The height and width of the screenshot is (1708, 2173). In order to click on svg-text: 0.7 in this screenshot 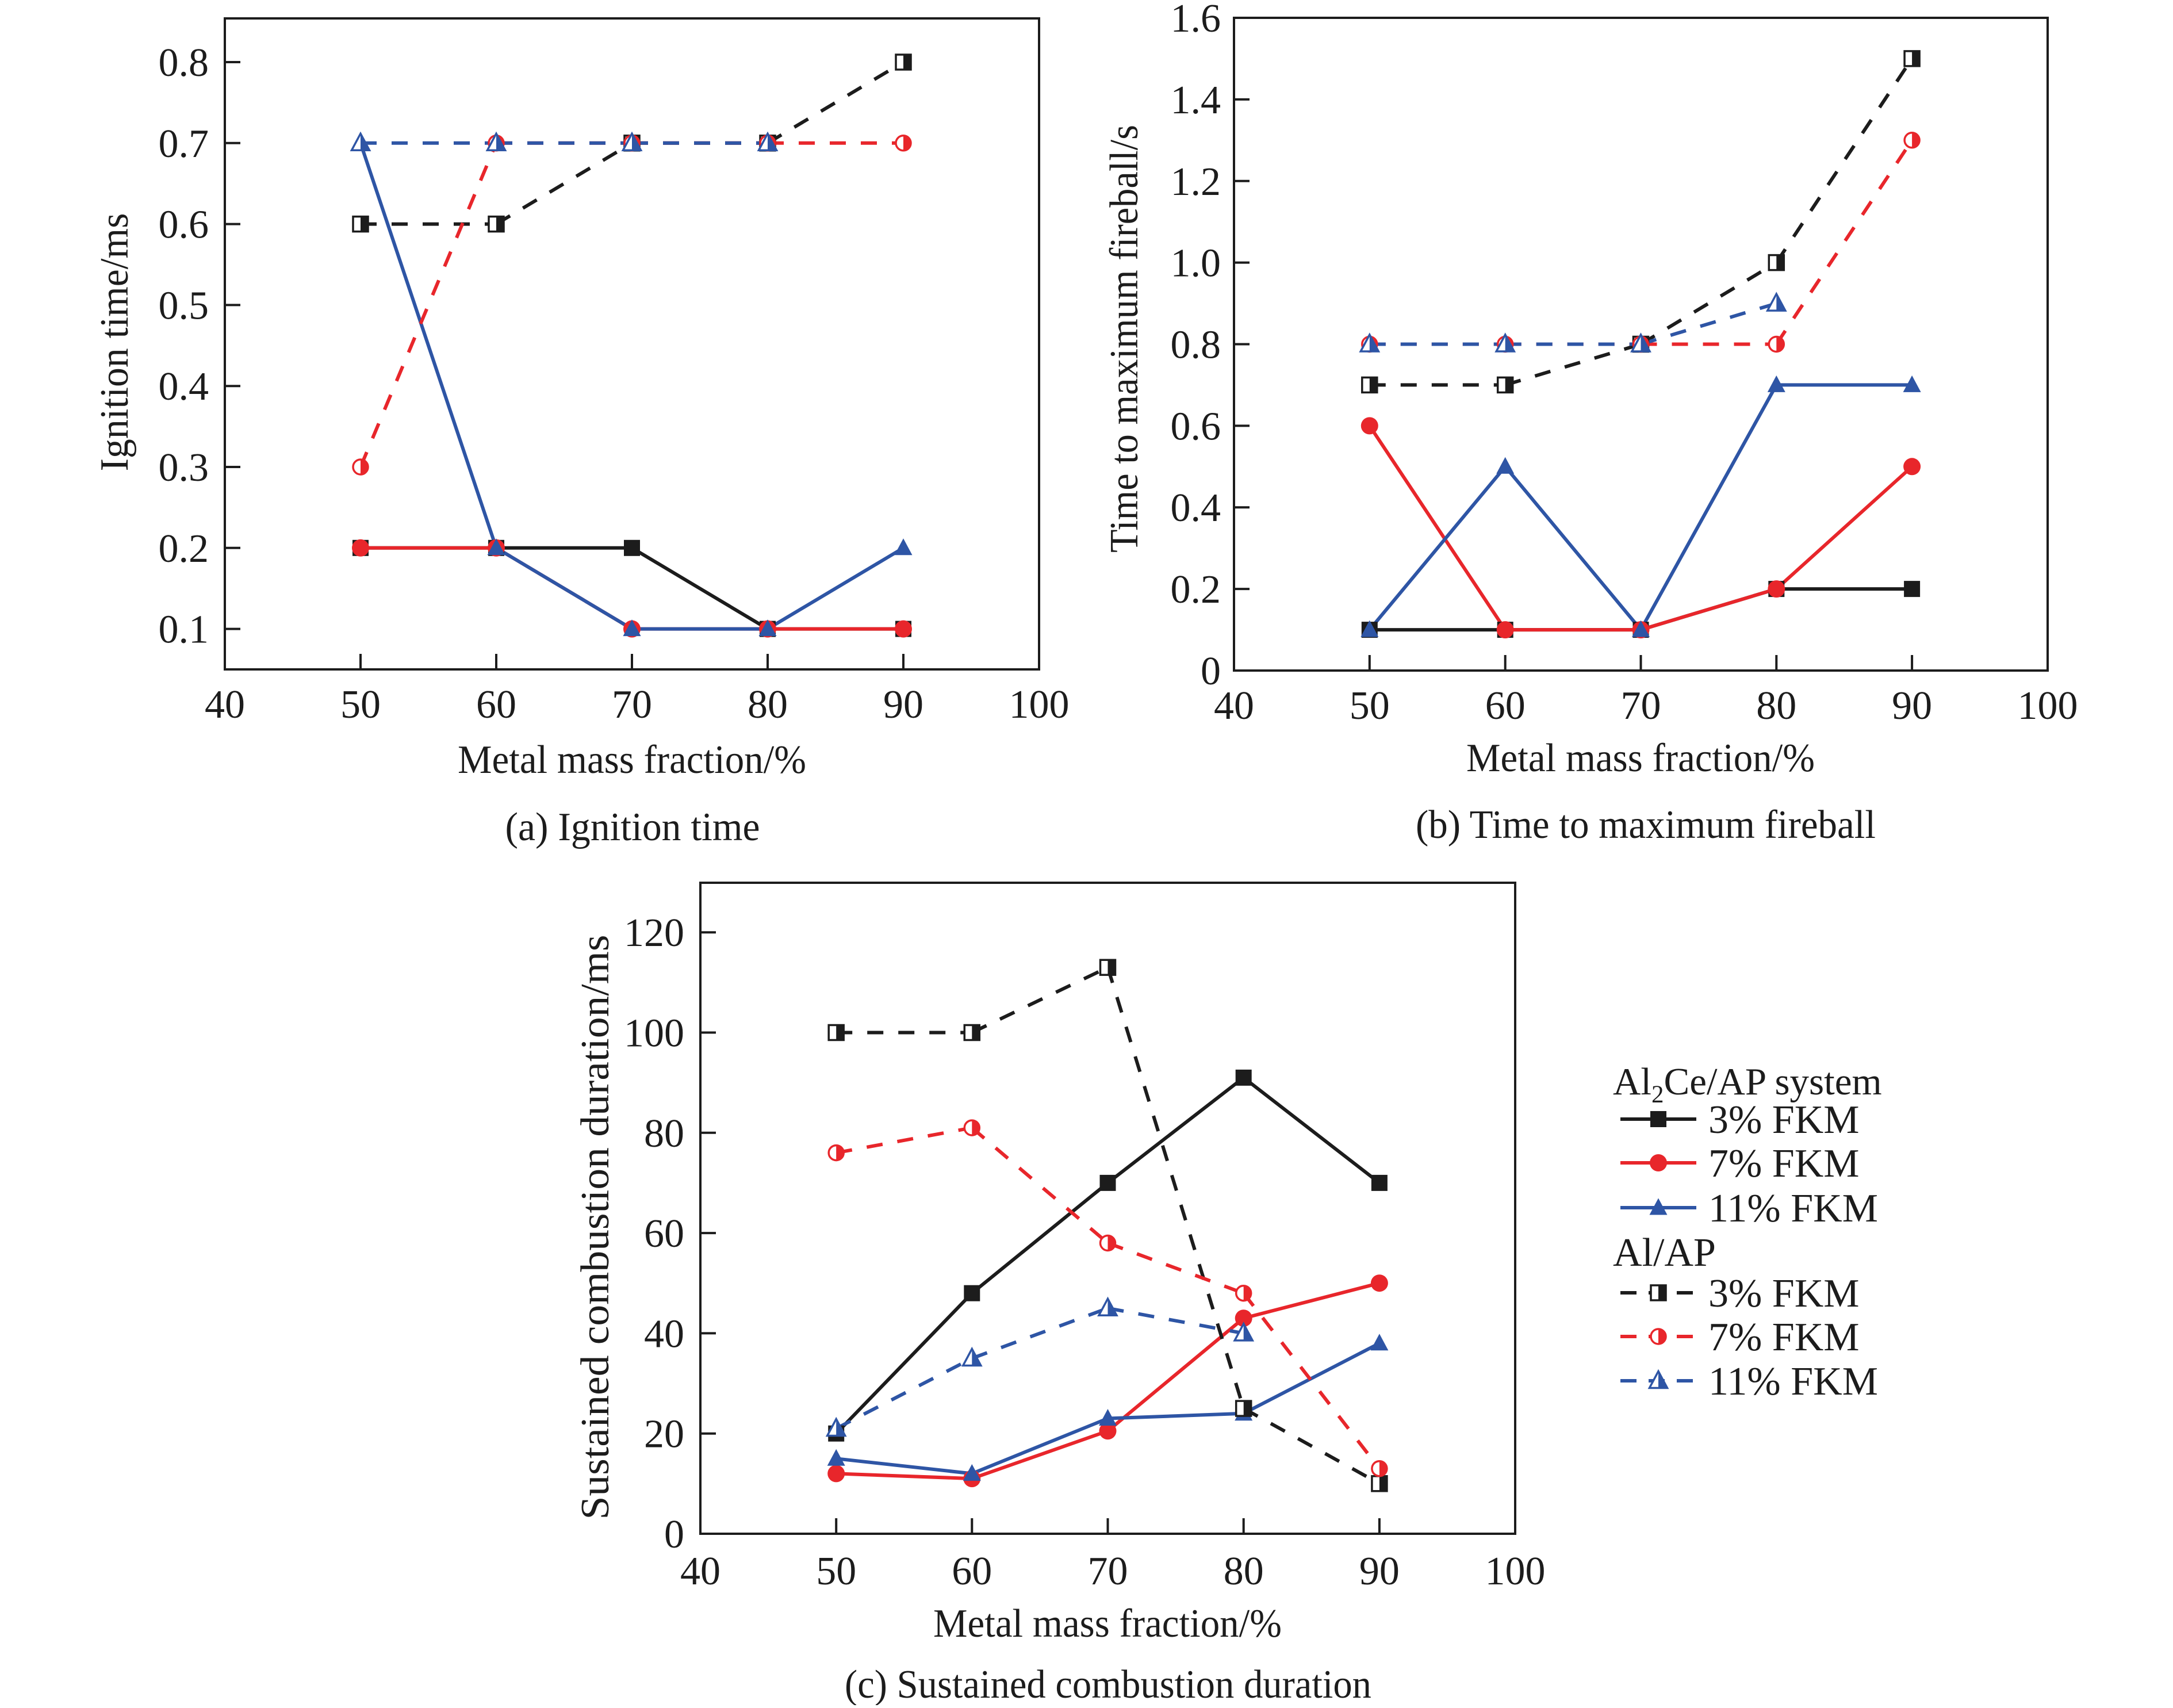, I will do `click(184, 144)`.